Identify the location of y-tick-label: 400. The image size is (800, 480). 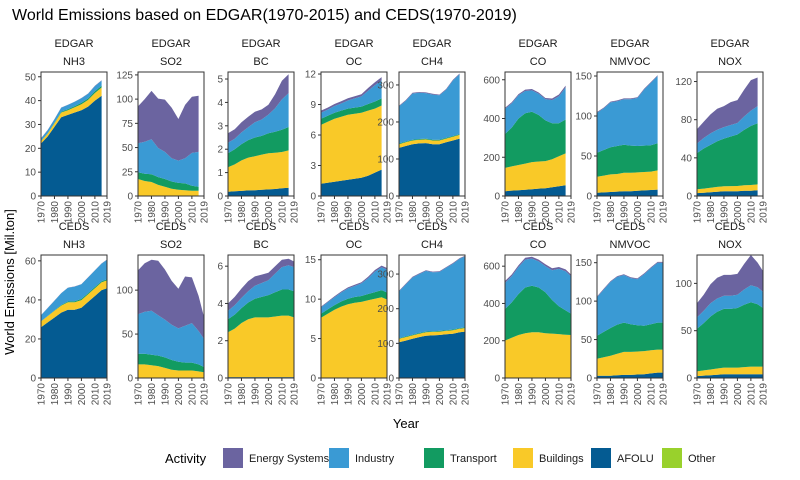
(491, 304).